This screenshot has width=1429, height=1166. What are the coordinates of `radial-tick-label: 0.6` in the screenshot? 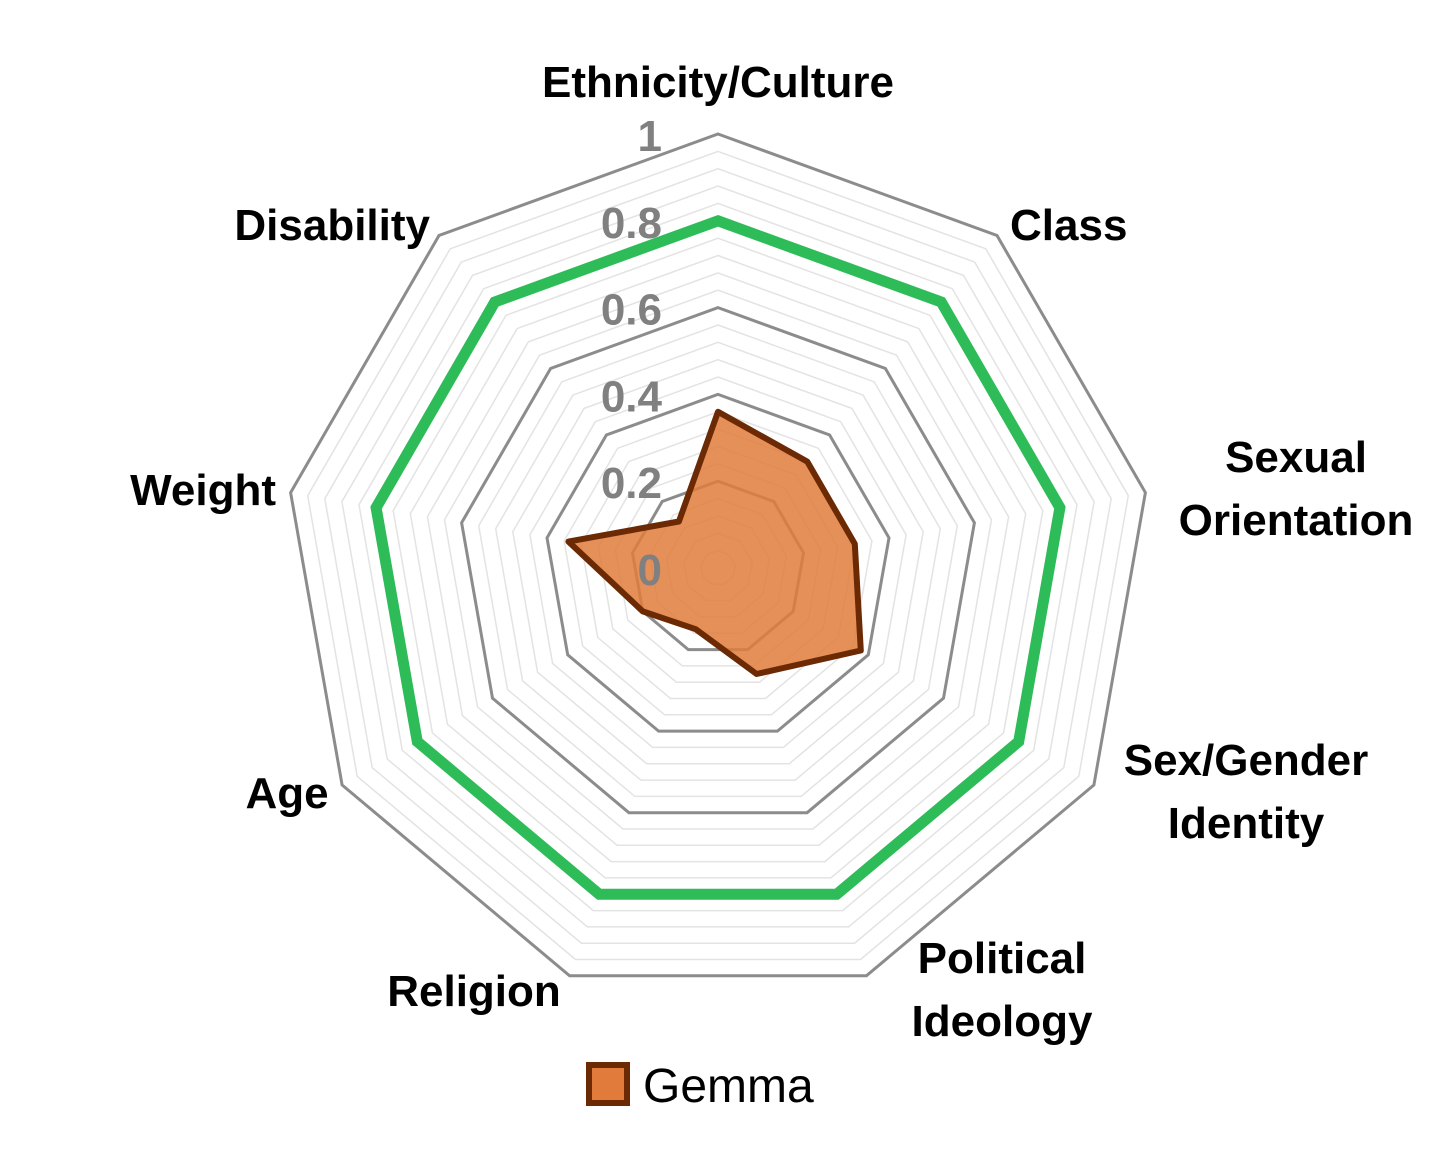 It's located at (631, 310).